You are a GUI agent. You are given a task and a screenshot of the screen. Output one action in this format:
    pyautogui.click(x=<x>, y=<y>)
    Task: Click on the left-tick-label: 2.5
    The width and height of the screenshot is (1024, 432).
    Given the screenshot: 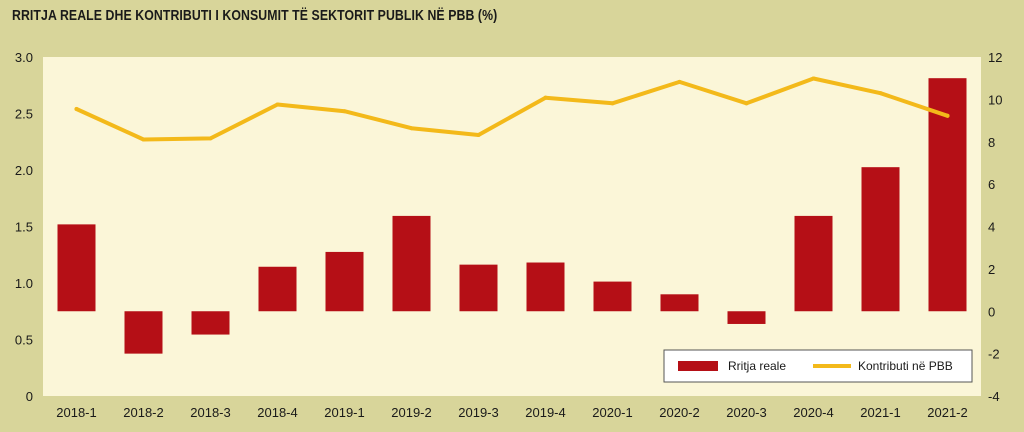 What is the action you would take?
    pyautogui.click(x=24, y=114)
    